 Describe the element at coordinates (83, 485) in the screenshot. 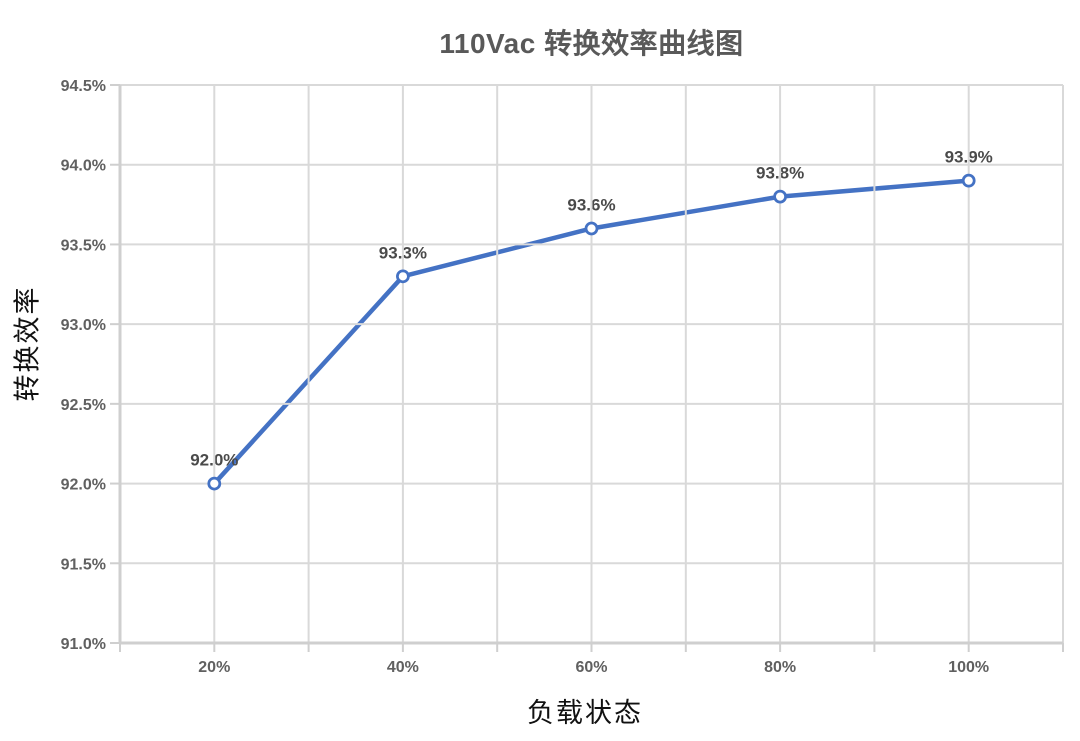

I see `y-tick-label: 92.0%` at that location.